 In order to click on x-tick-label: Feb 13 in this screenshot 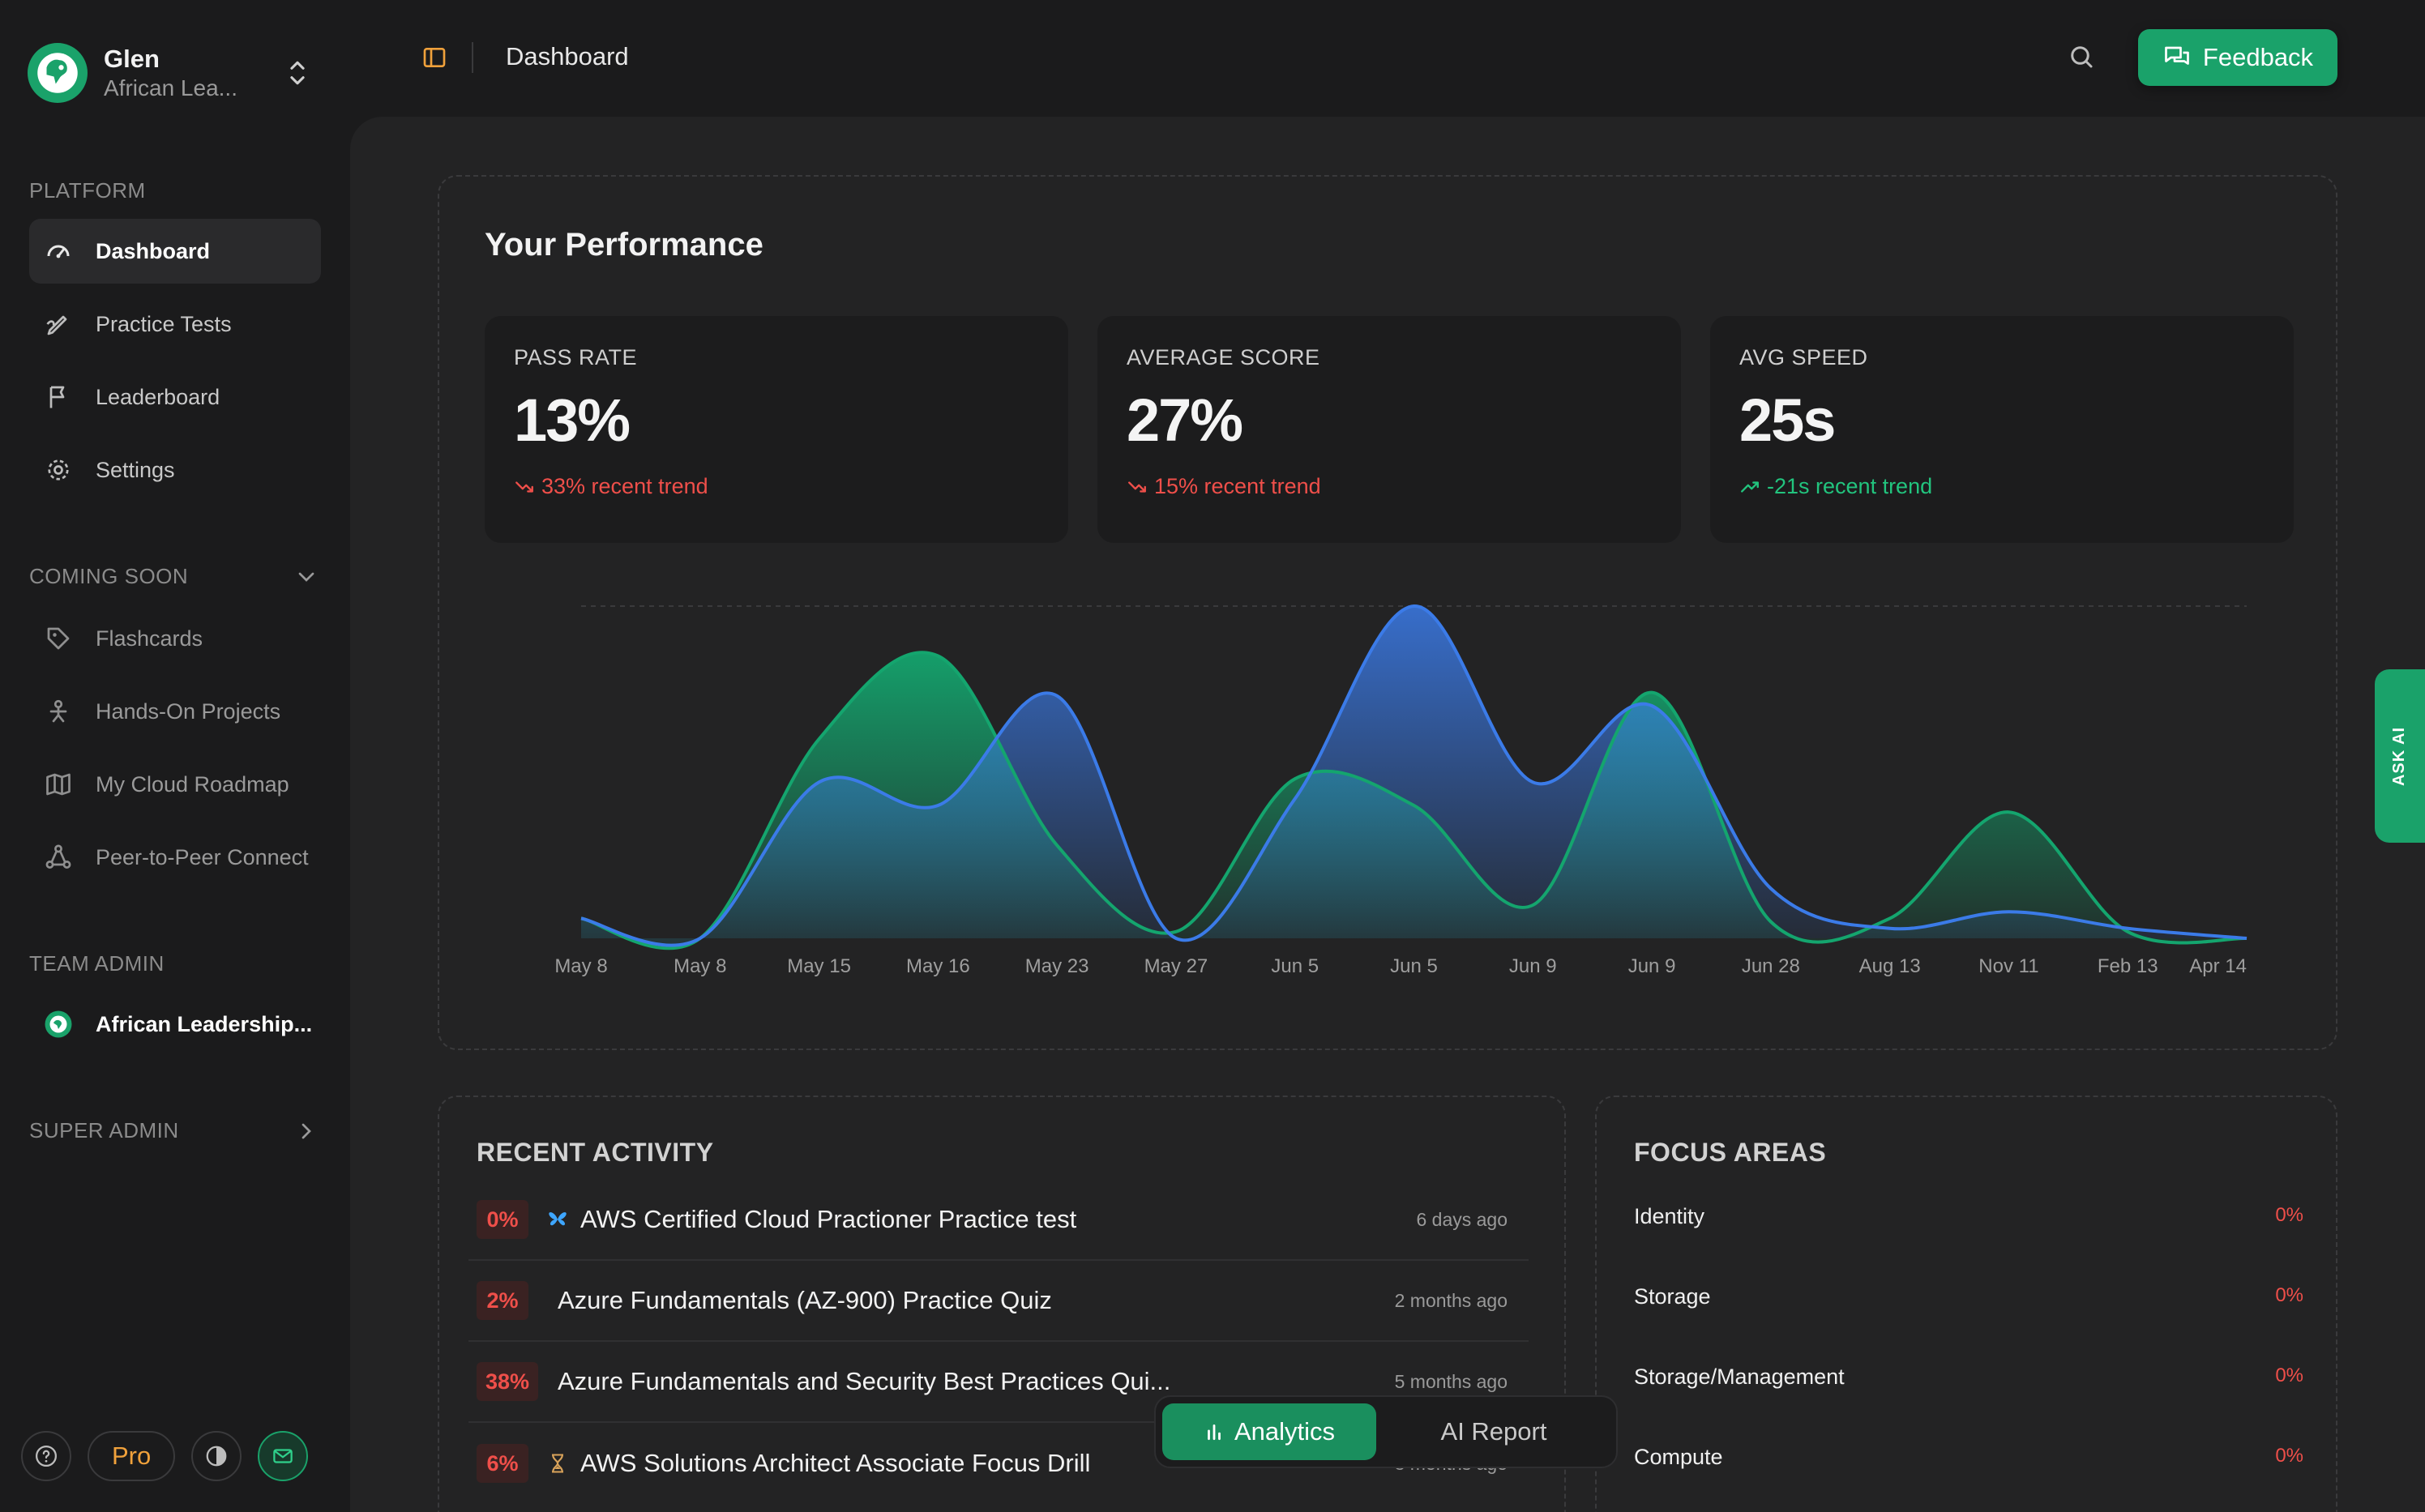, I will do `click(2128, 966)`.